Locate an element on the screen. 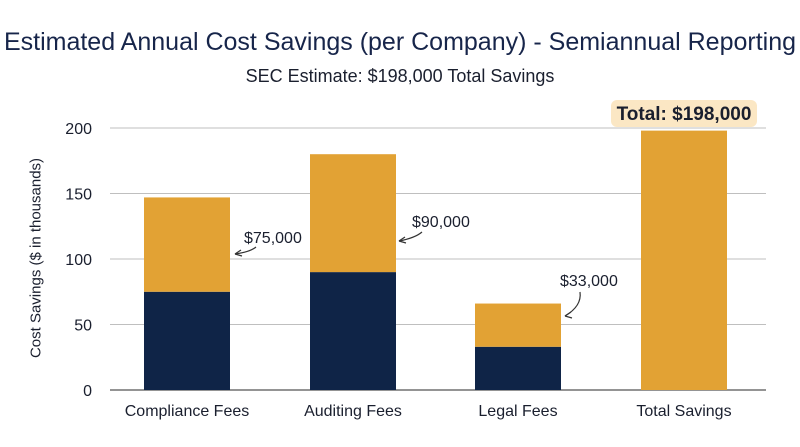 The width and height of the screenshot is (800, 447). y-tick-label: 50 is located at coordinates (83, 326).